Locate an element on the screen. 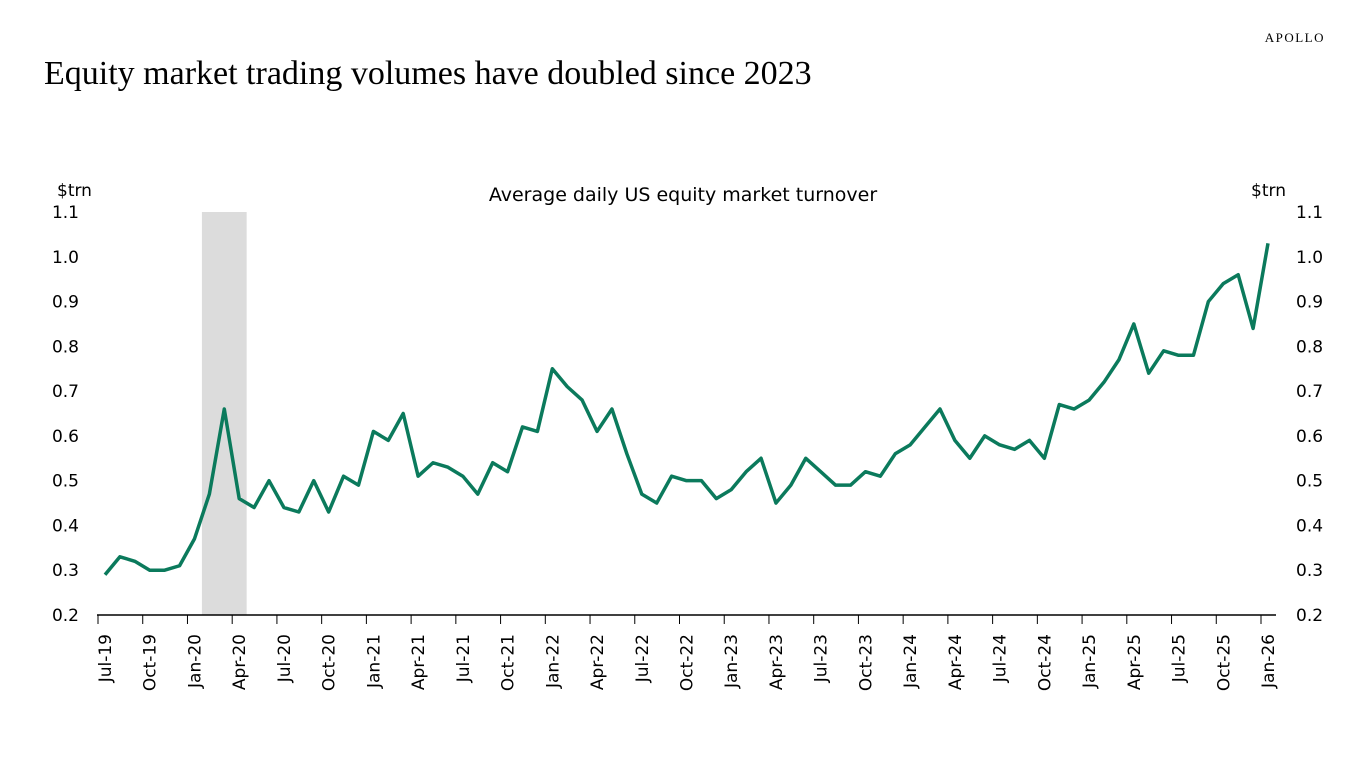  y-tick-label: 0.6 is located at coordinates (65, 437).